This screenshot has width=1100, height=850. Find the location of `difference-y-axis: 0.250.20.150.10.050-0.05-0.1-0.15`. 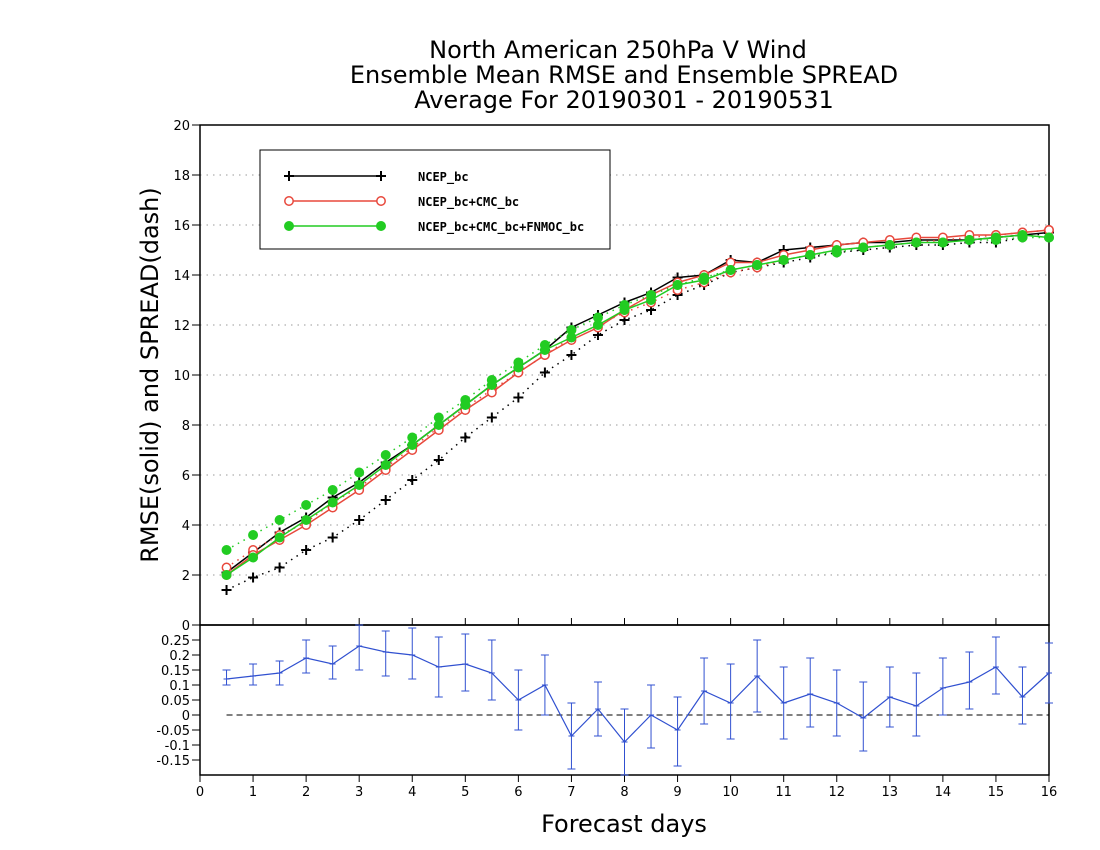

difference-y-axis: 0.250.20.150.10.050-0.05-0.1-0.15 is located at coordinates (178, 701).